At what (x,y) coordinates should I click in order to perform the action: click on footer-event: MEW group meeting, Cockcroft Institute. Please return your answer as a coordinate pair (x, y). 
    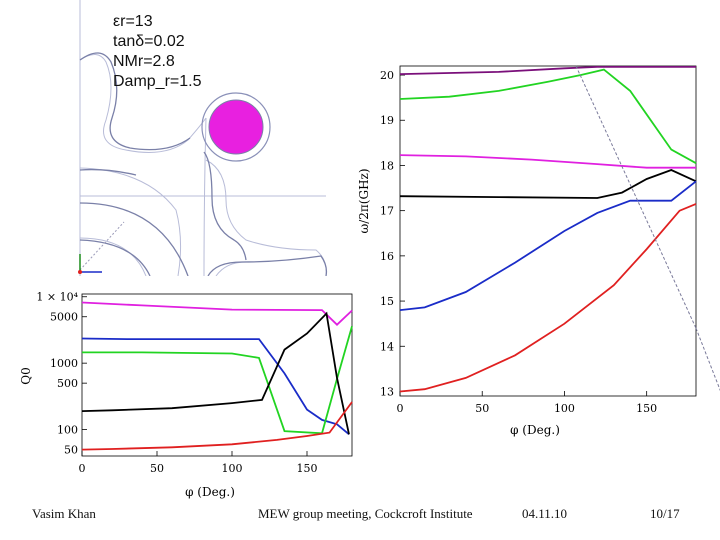
    Looking at the image, I should click on (365, 513).